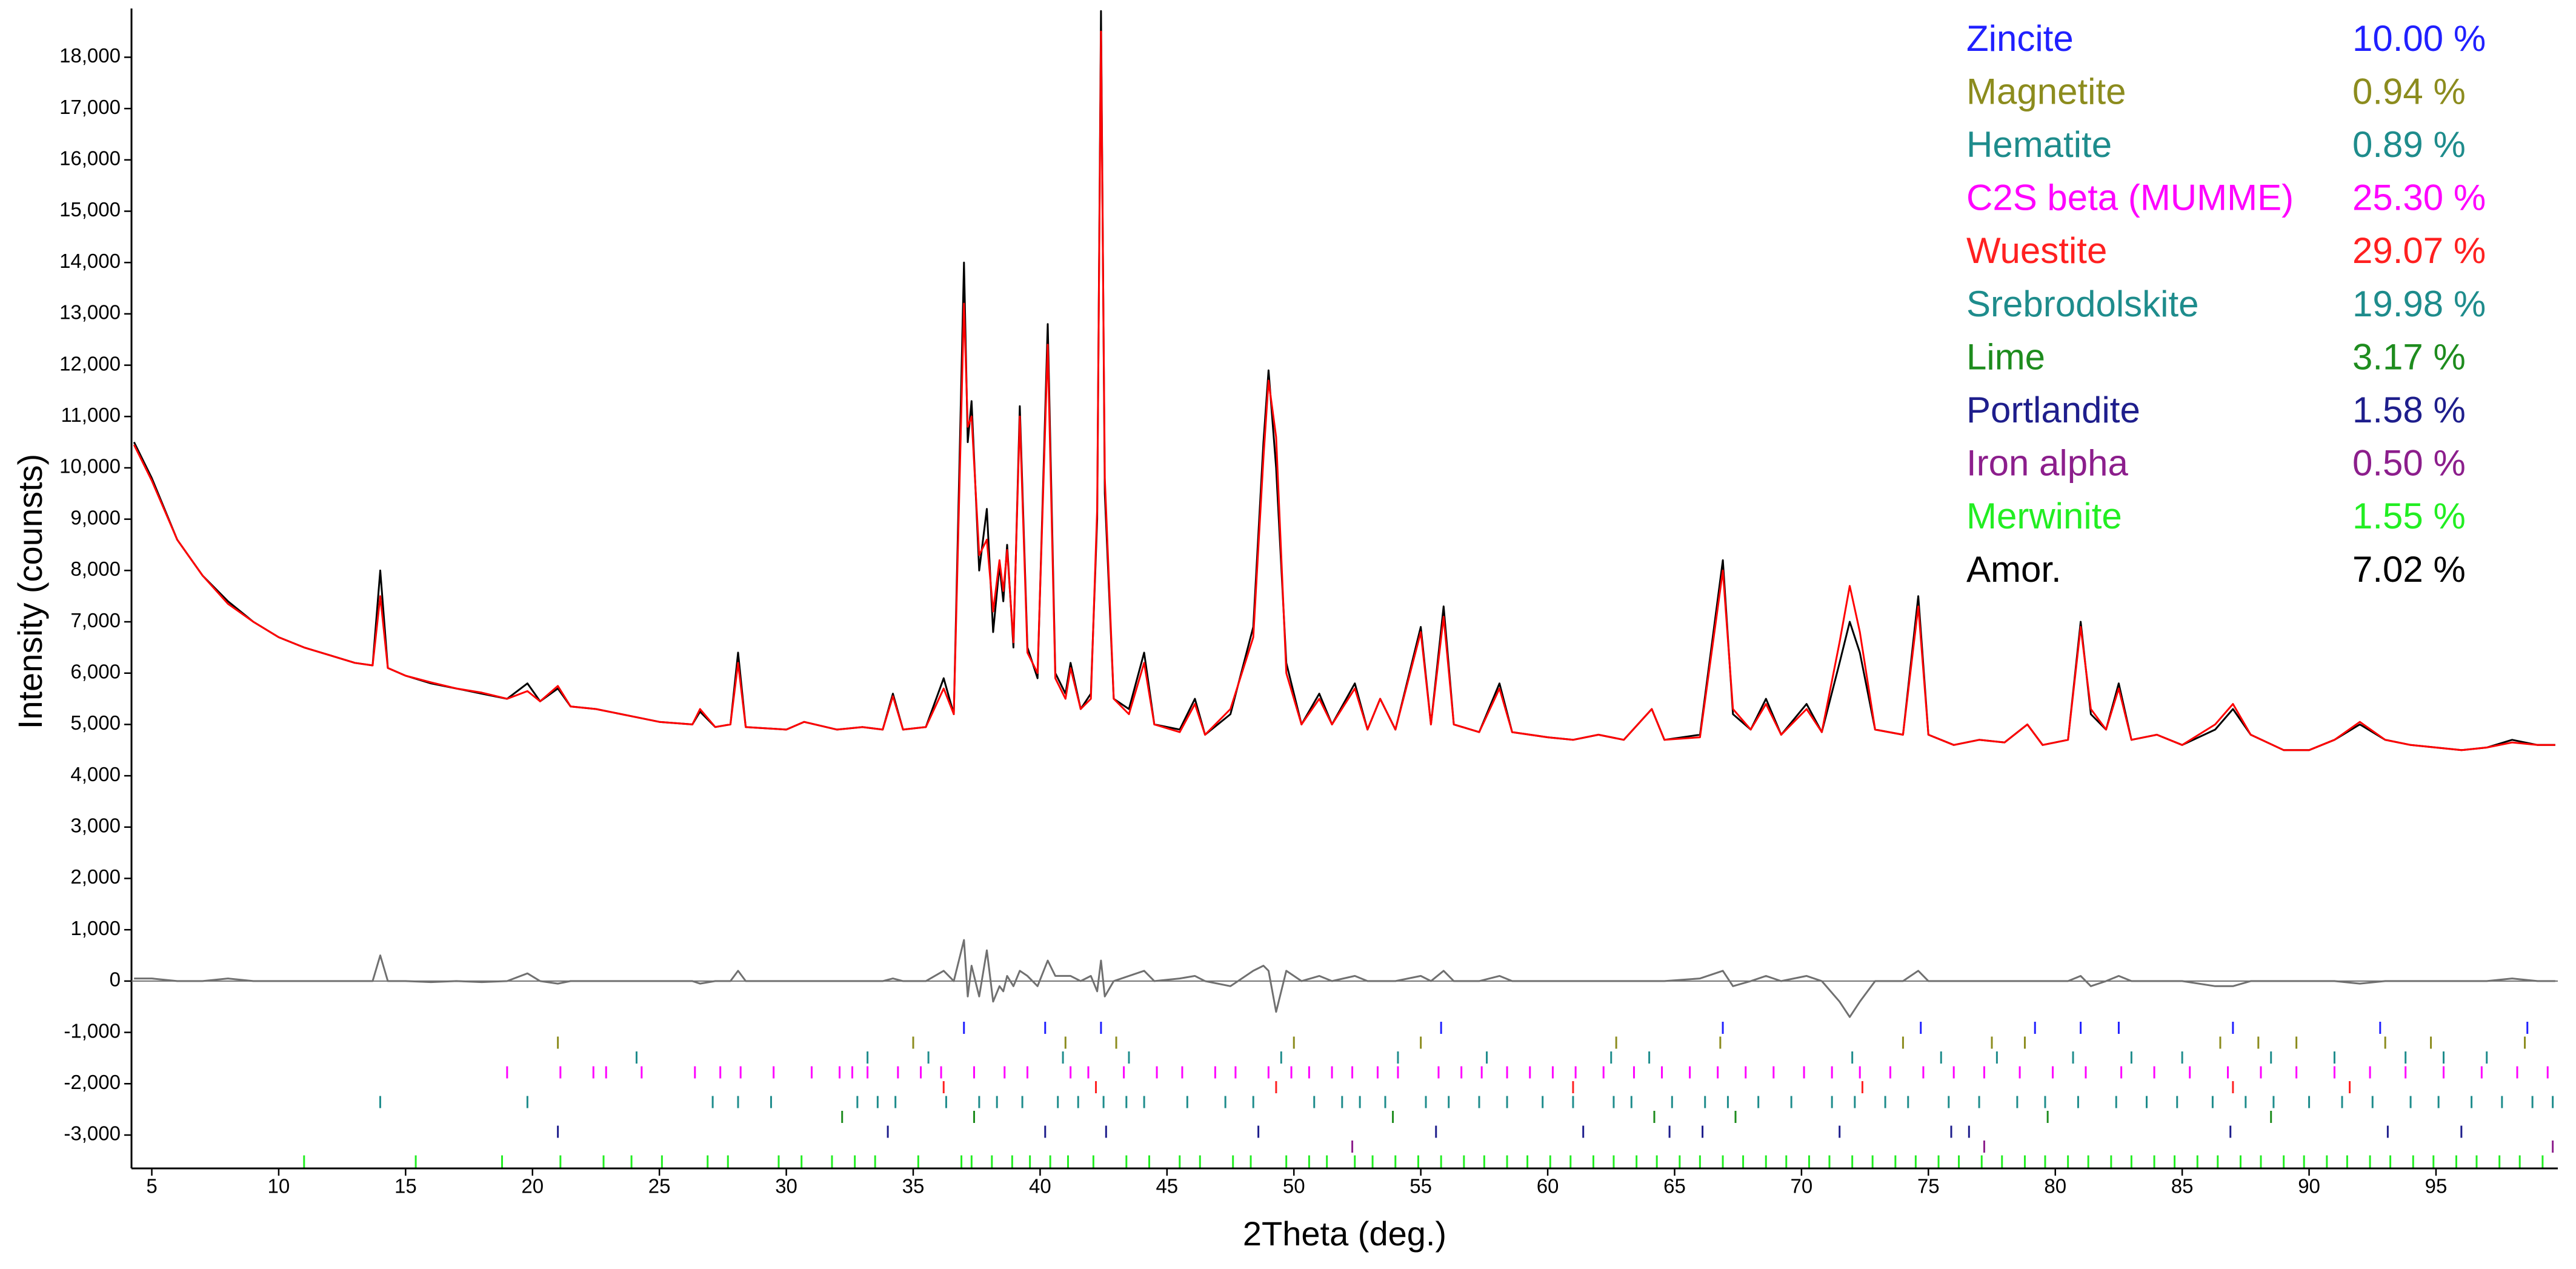  What do you see at coordinates (659, 1186) in the screenshot?
I see `x-tick-label: 25` at bounding box center [659, 1186].